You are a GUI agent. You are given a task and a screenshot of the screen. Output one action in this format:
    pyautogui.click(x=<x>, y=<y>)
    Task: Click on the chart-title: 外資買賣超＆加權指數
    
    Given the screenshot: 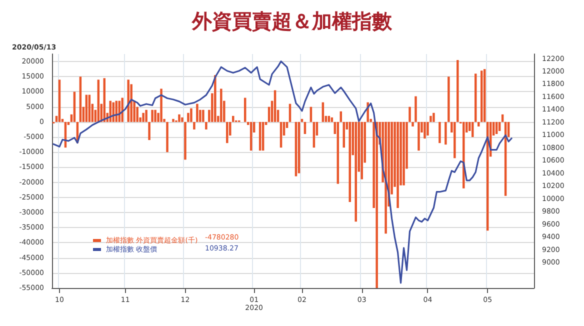 What is the action you would take?
    pyautogui.click(x=292, y=21)
    